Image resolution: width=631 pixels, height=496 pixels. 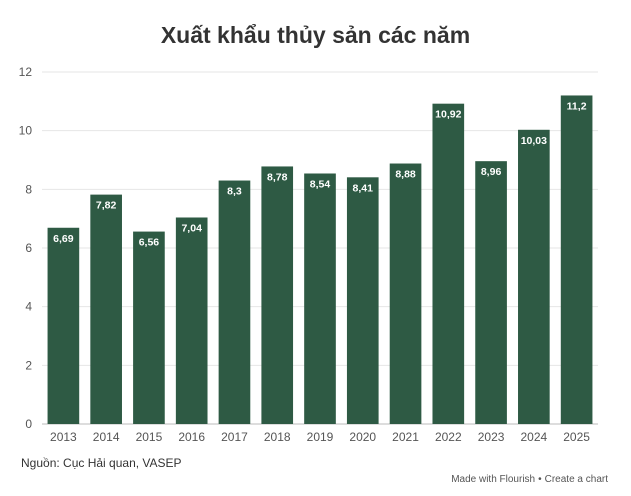 I want to click on value-label-2024: 10,03, so click(x=534, y=141).